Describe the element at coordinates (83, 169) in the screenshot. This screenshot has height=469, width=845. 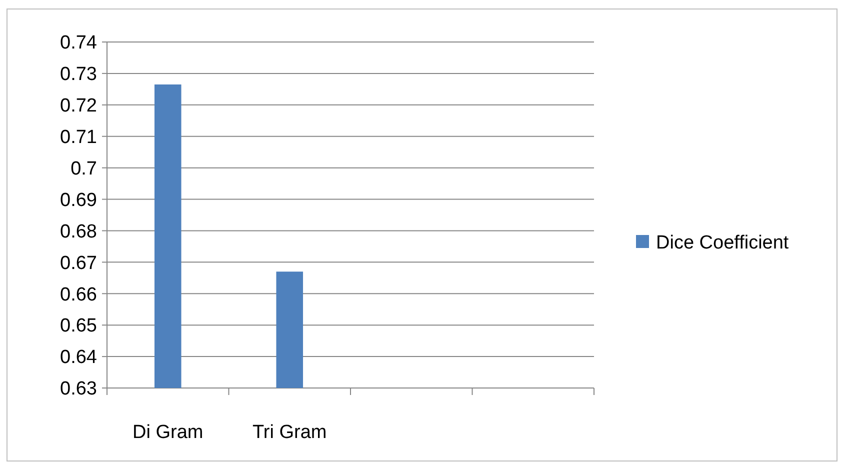
I see `y-tick-label: 0.7` at that location.